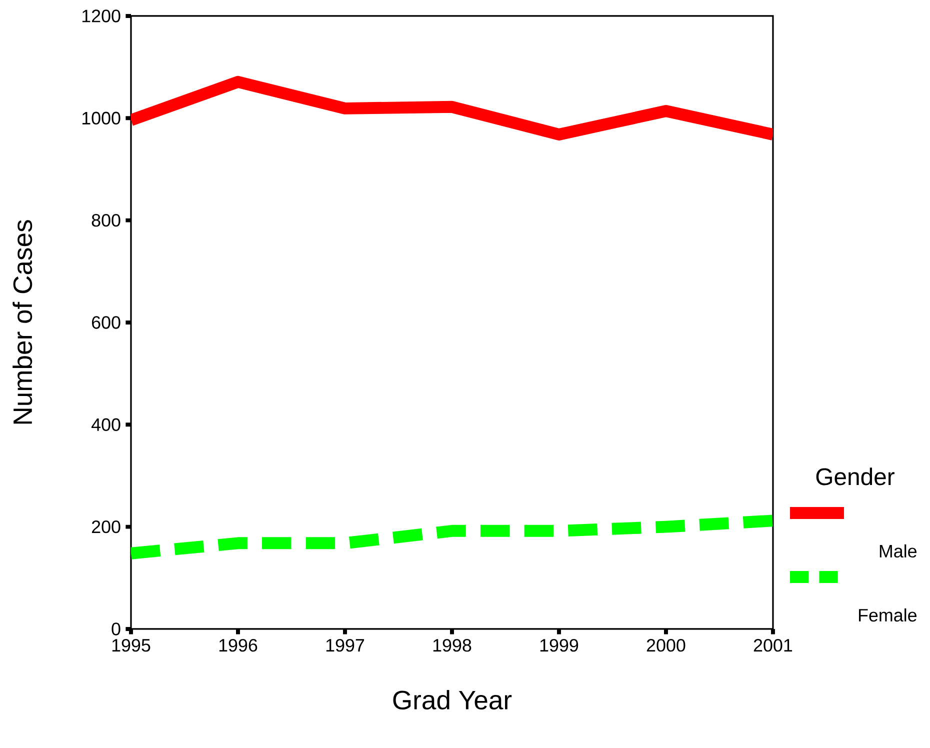 The image size is (930, 748). Describe the element at coordinates (105, 424) in the screenshot. I see `y-tick-label: 400` at that location.